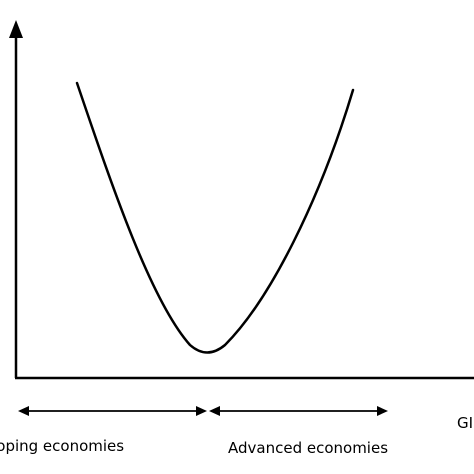 Image resolution: width=474 pixels, height=474 pixels. Describe the element at coordinates (465, 423) in the screenshot. I see `x-axis-label: GI` at that location.